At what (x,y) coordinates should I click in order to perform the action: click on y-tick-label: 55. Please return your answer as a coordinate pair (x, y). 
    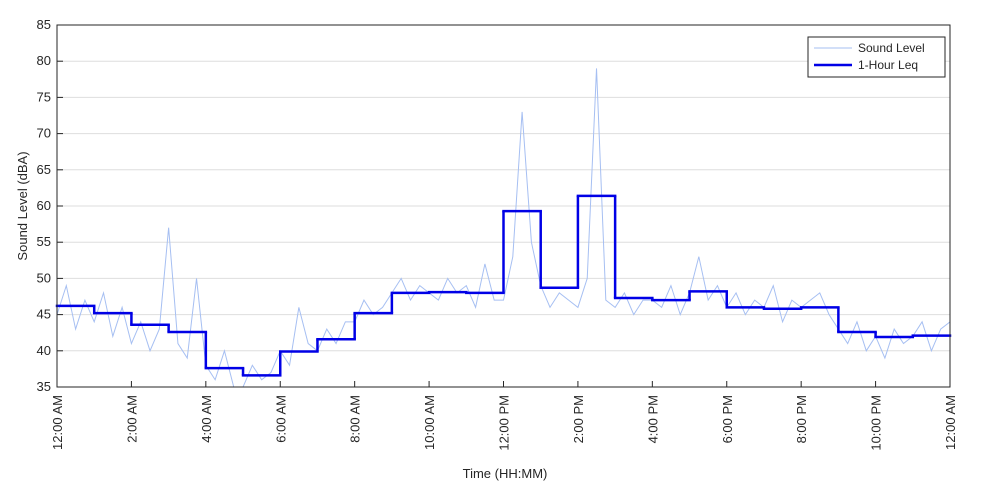
    Looking at the image, I should click on (44, 241).